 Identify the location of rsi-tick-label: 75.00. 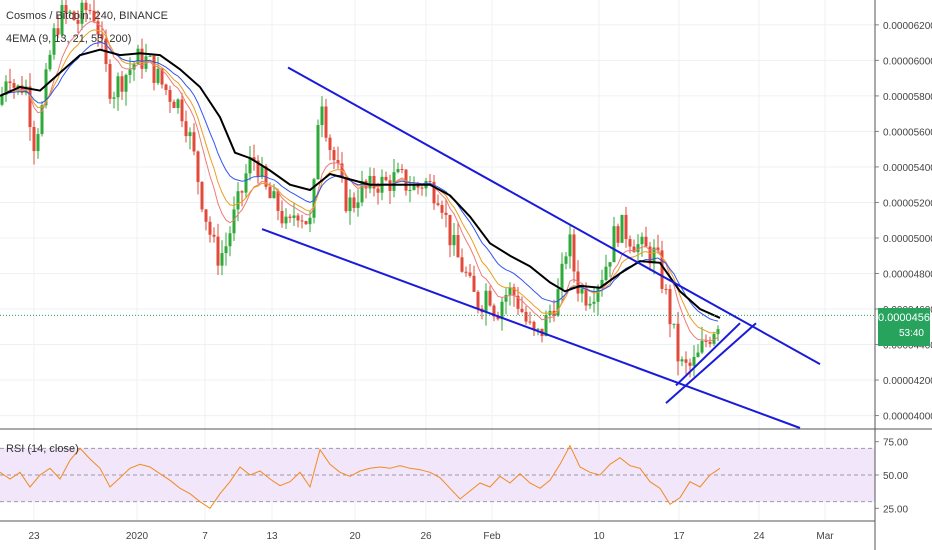
(895, 443).